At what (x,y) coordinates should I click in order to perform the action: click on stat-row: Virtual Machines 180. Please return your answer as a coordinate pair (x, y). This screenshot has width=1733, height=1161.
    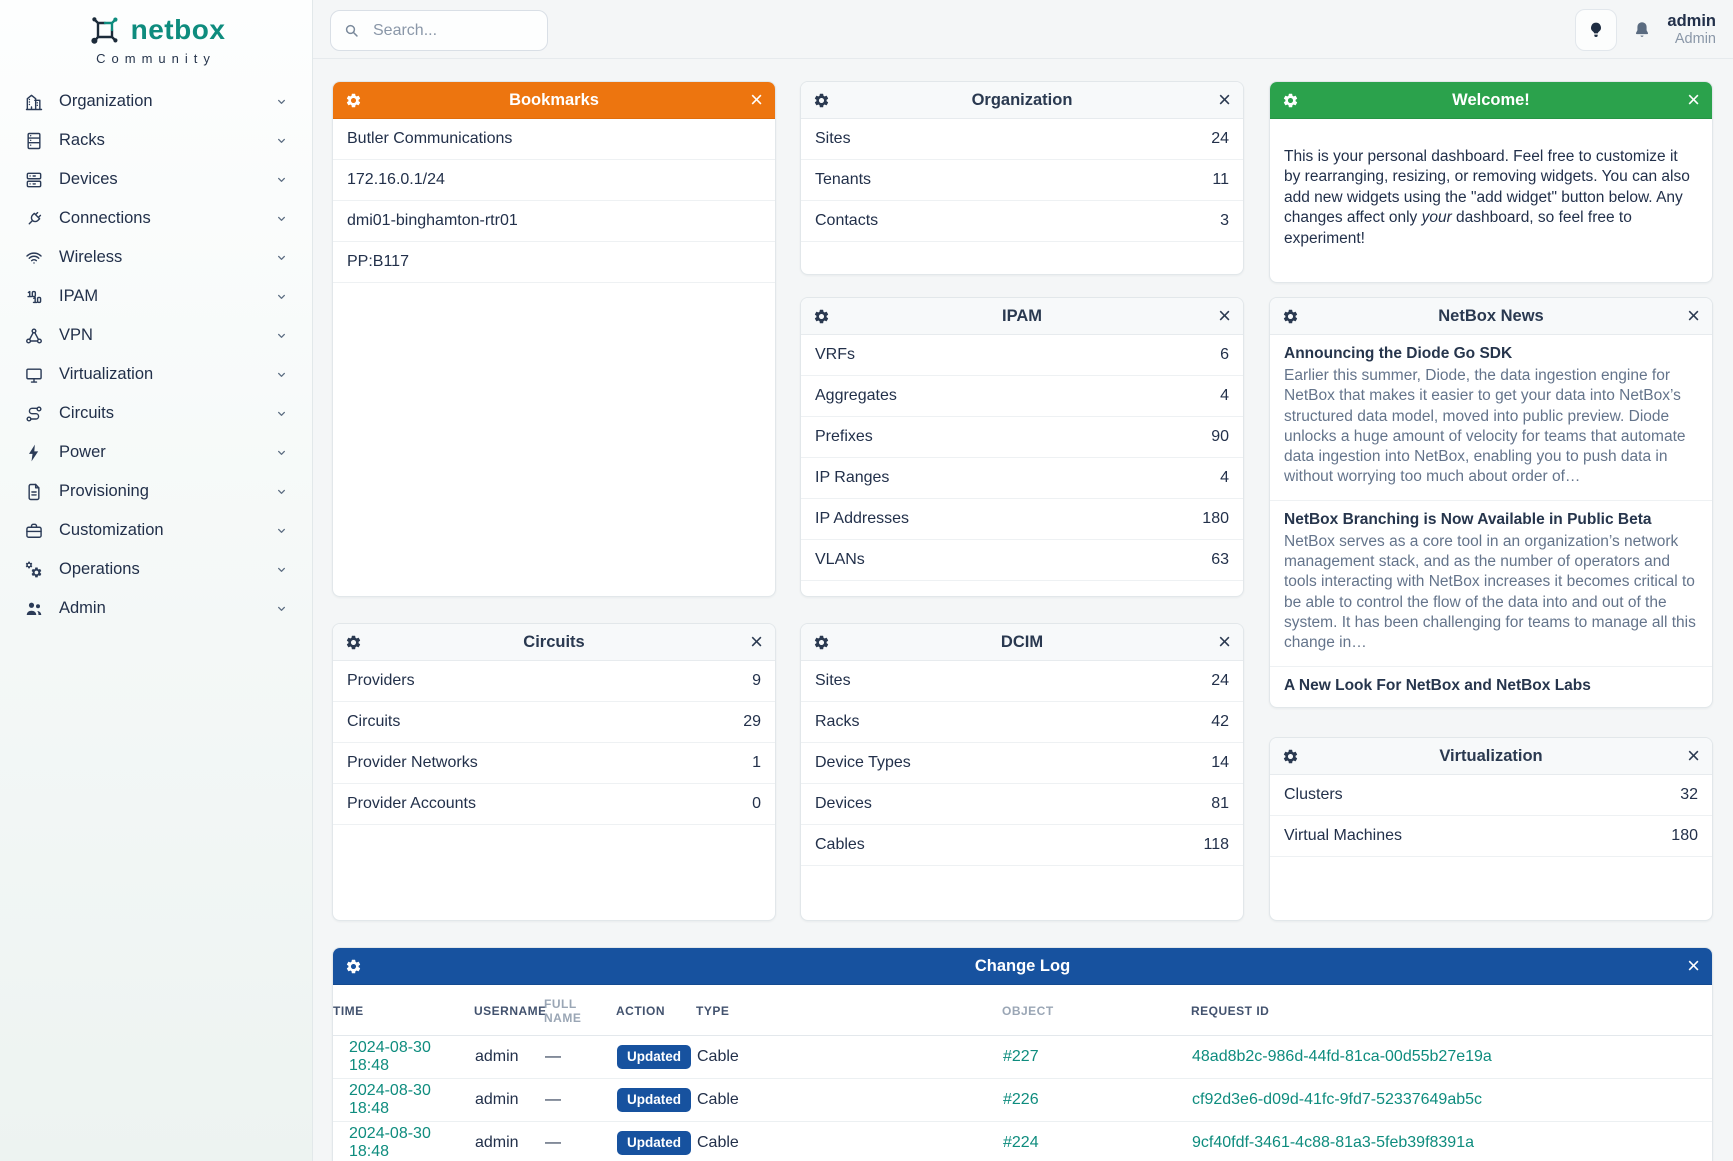
    Looking at the image, I should click on (1491, 836).